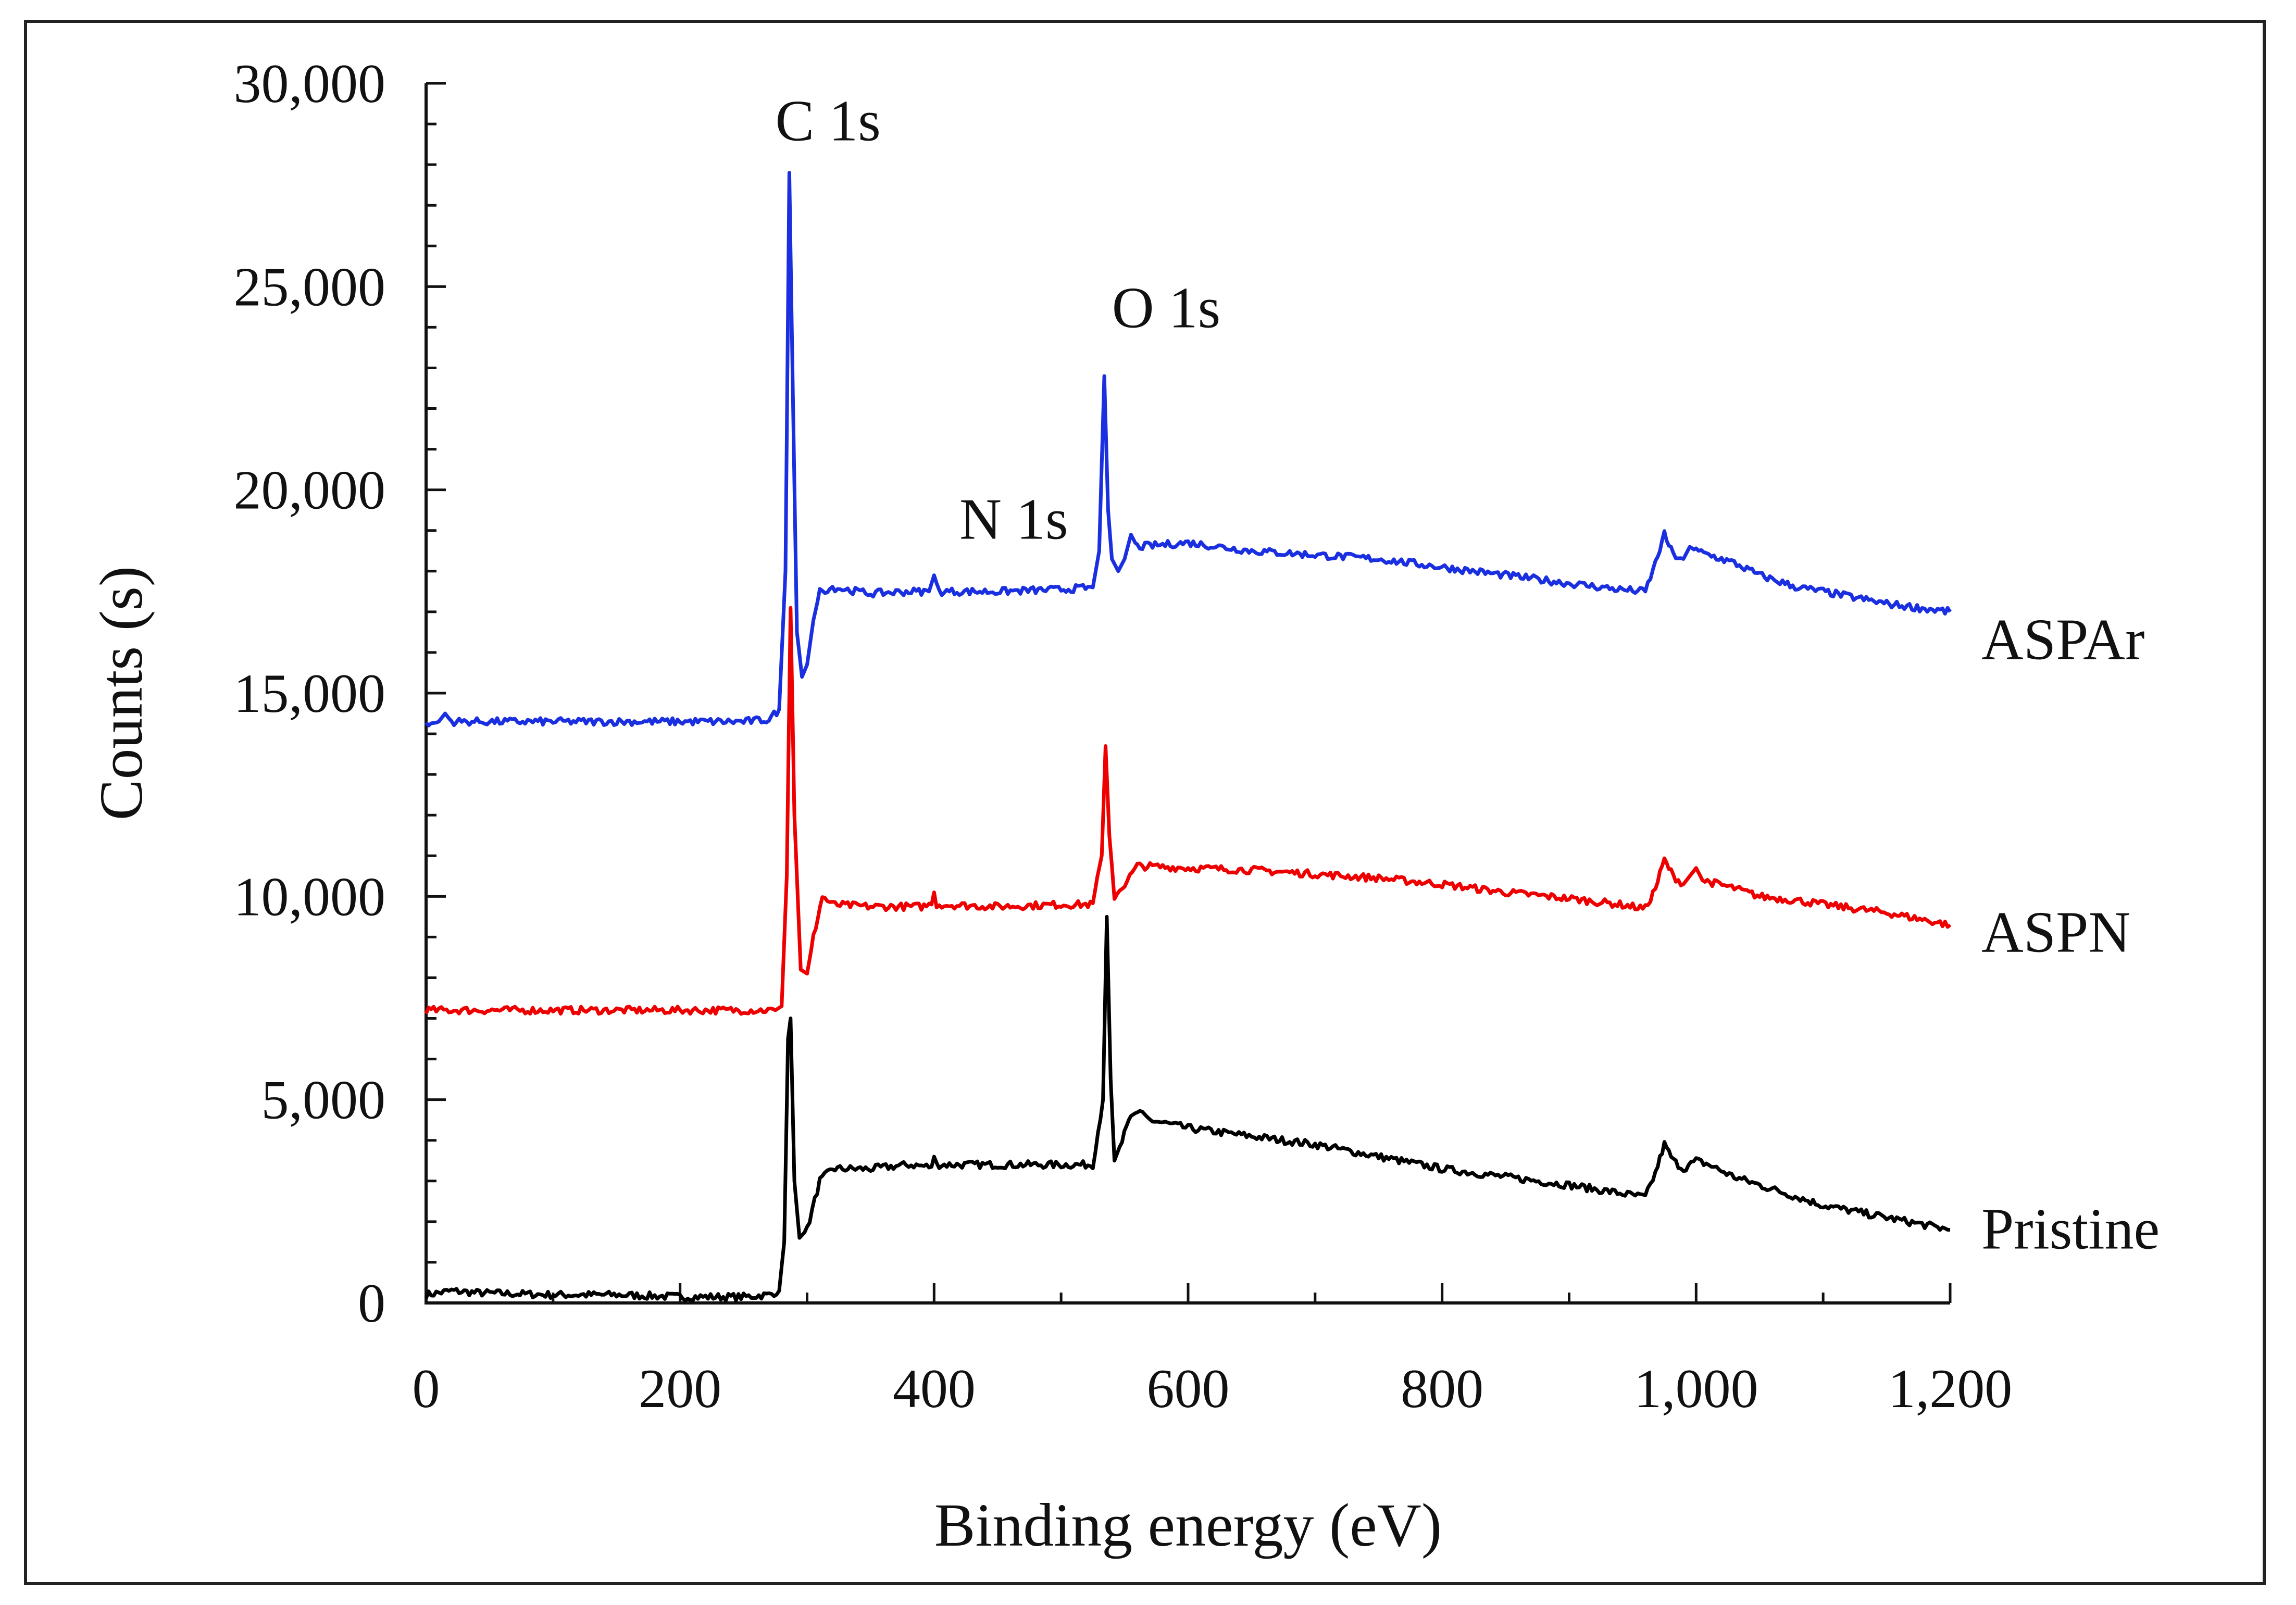 The width and height of the screenshot is (2296, 1605). Describe the element at coordinates (426, 1388) in the screenshot. I see `x-tick-label: 0` at that location.